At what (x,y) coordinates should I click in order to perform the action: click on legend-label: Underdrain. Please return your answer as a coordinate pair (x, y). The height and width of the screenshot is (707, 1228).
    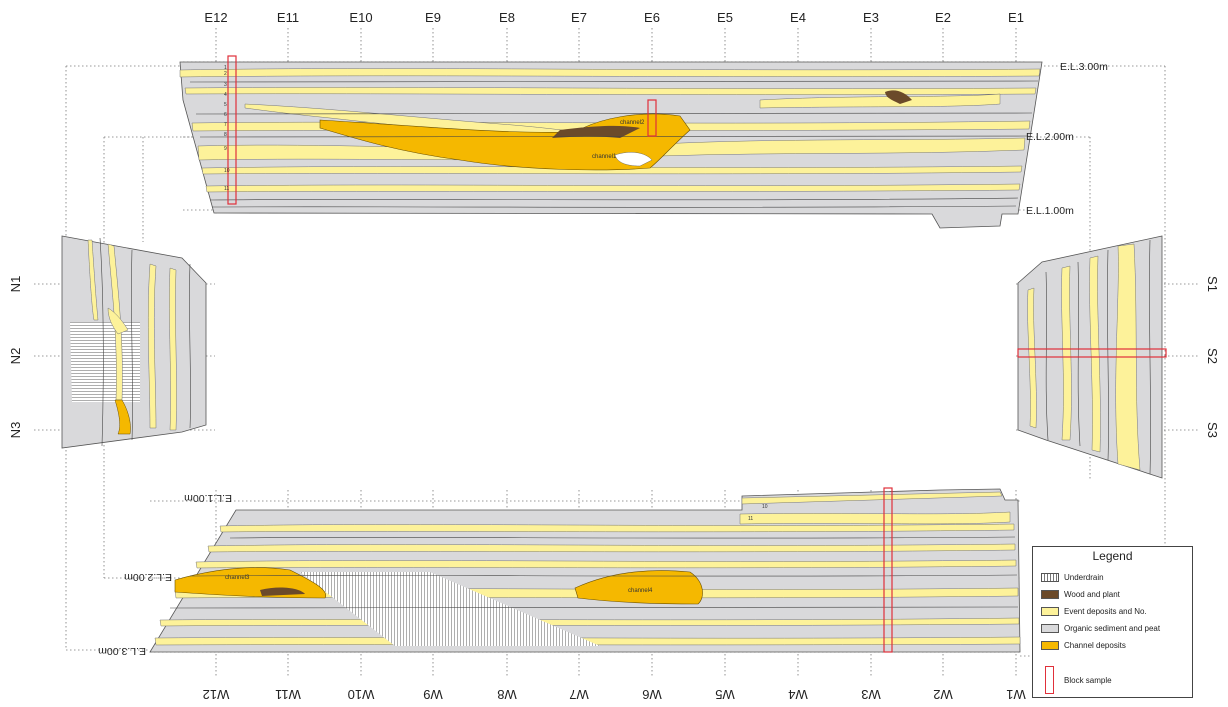
    Looking at the image, I should click on (1084, 577).